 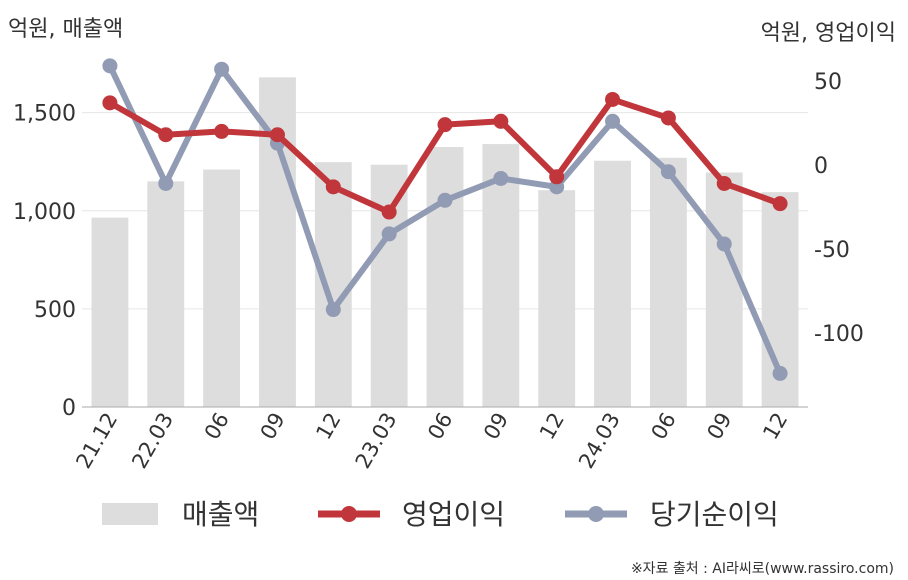 What do you see at coordinates (44, 261) in the screenshot?
I see `left-axis-ticks: 0 500 1,000 1,500` at bounding box center [44, 261].